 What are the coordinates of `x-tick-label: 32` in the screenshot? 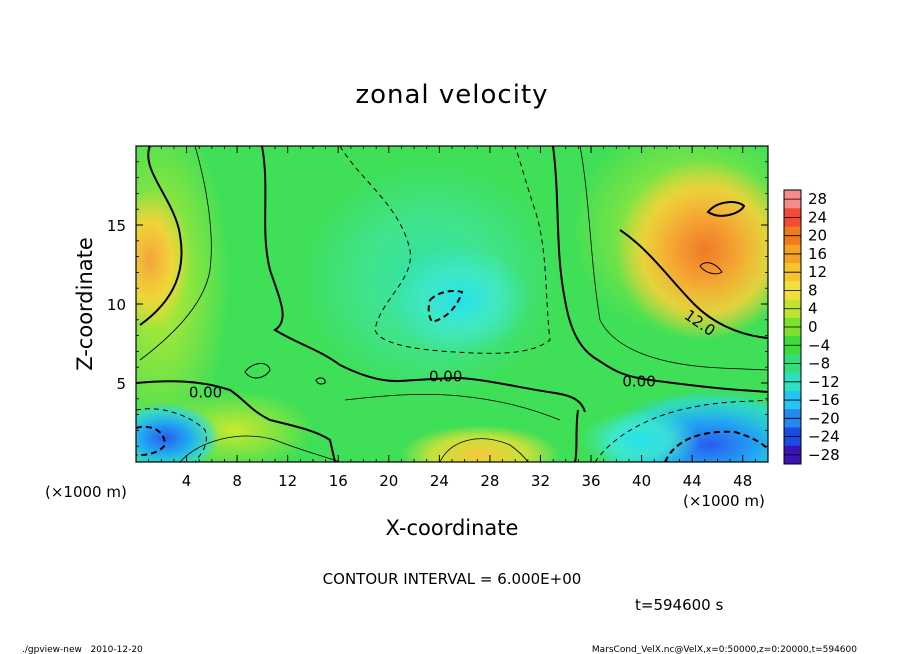 It's located at (540, 481).